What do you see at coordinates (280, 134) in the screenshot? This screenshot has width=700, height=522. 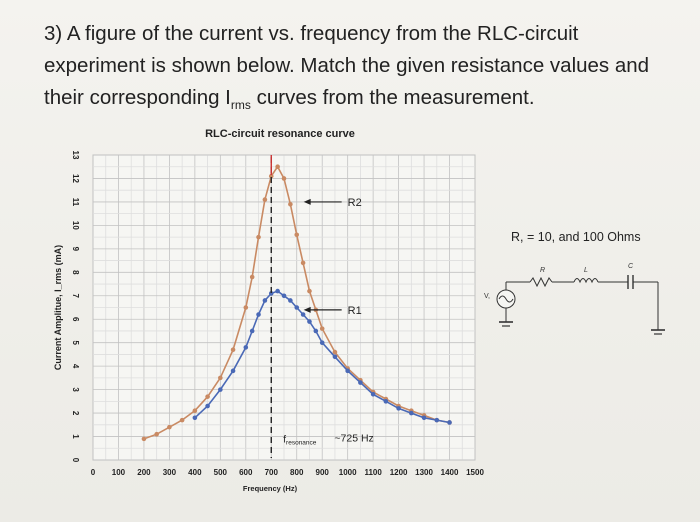 I see `chart-title: RLC-circuit resonance curve` at bounding box center [280, 134].